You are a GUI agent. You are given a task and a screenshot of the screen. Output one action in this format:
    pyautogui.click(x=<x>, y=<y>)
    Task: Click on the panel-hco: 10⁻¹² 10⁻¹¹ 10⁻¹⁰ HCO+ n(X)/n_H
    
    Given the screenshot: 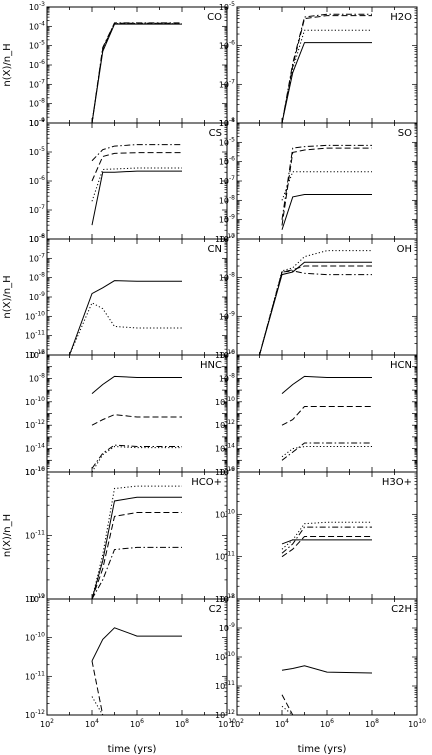 What is the action you would take?
    pyautogui.click(x=115, y=535)
    